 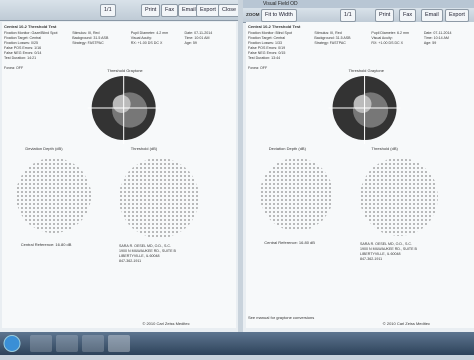 I want to click on app-icon, so click(x=119, y=343).